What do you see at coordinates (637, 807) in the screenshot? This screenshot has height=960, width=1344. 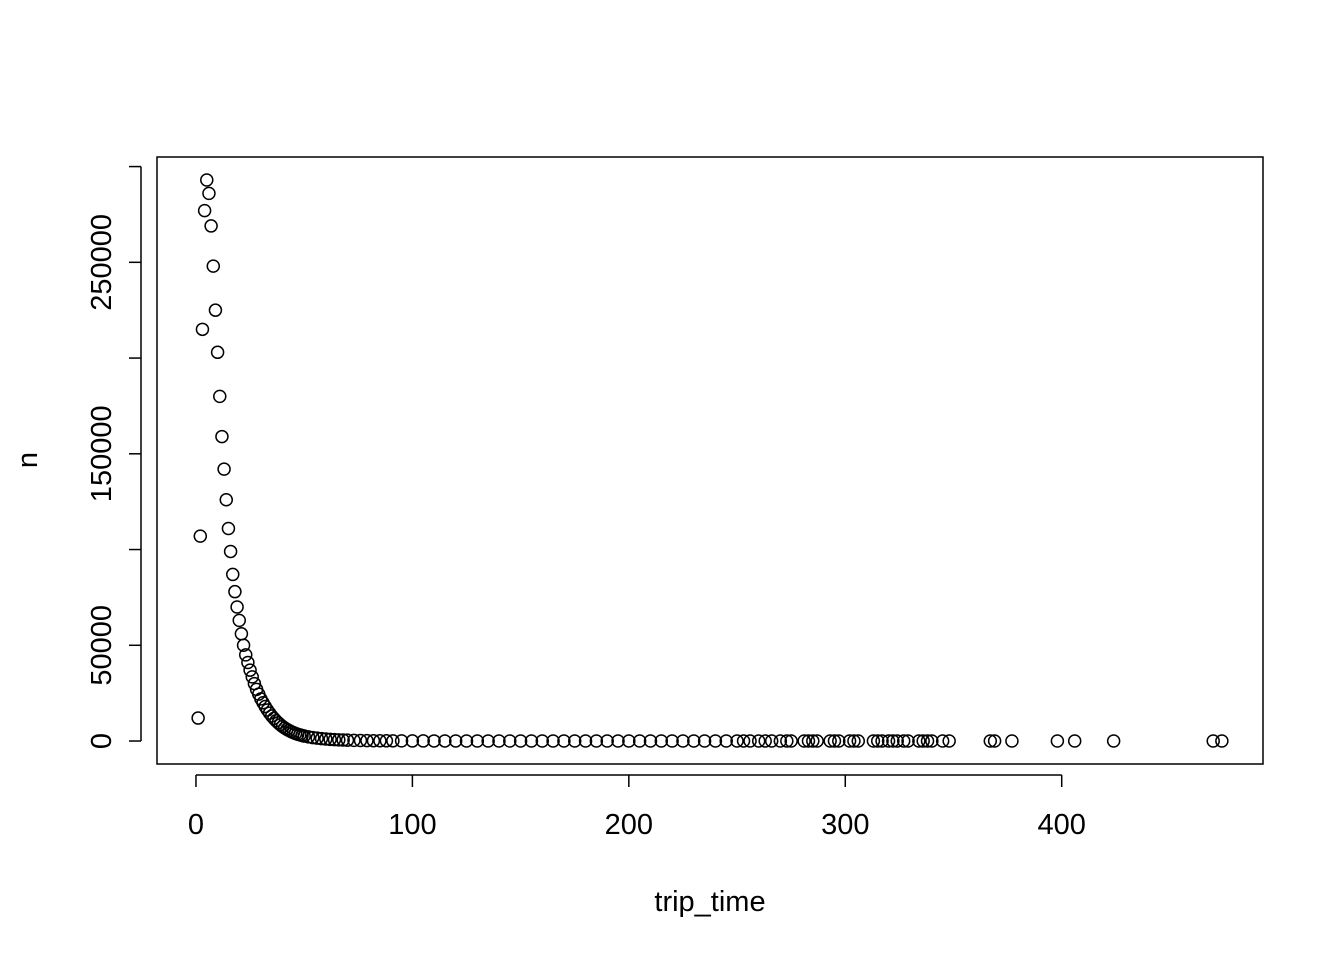 I see `x-axis: 0 100 200 300 400` at bounding box center [637, 807].